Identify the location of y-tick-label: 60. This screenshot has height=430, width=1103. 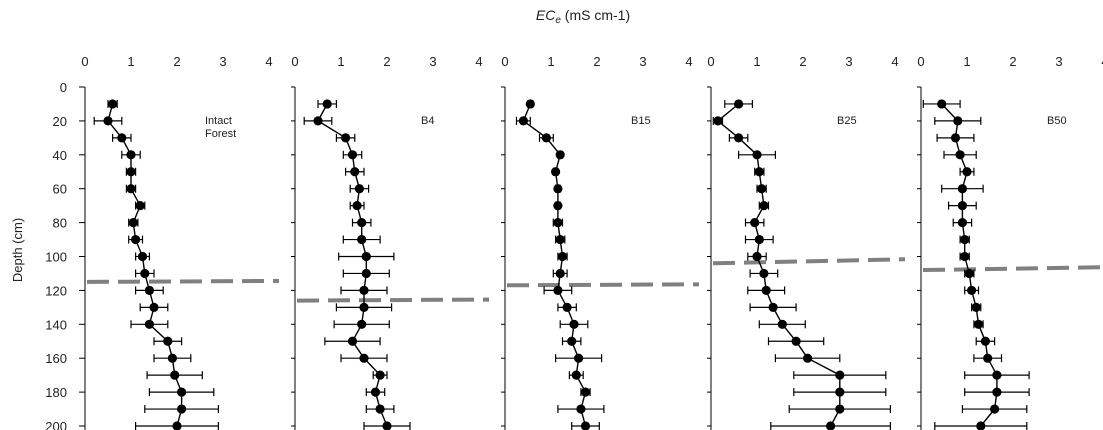
(60, 189).